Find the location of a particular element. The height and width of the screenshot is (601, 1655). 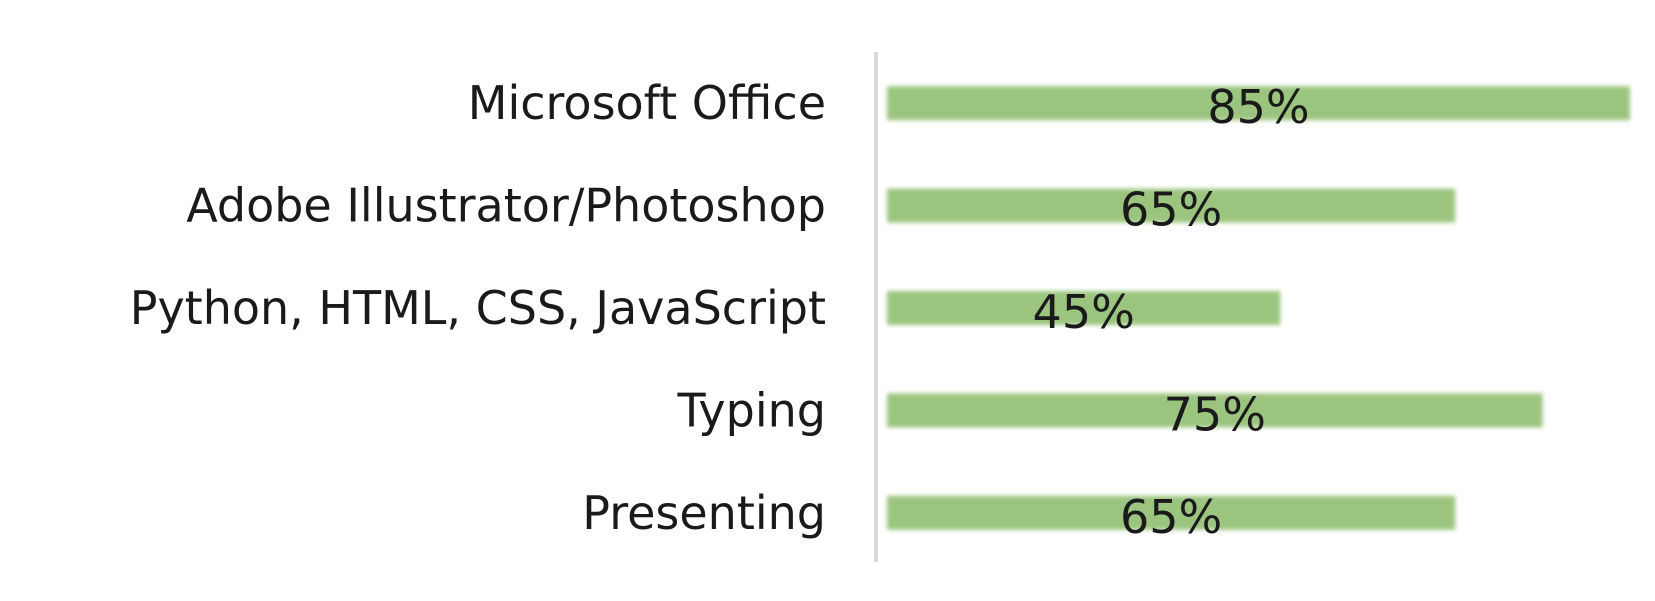

value-label-0: 85% is located at coordinates (1258, 107).